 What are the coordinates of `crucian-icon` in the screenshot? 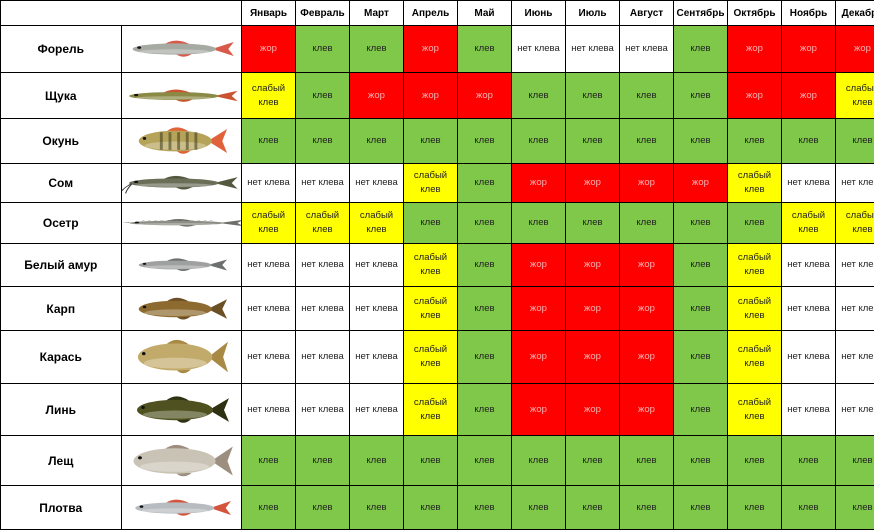 It's located at (181, 357).